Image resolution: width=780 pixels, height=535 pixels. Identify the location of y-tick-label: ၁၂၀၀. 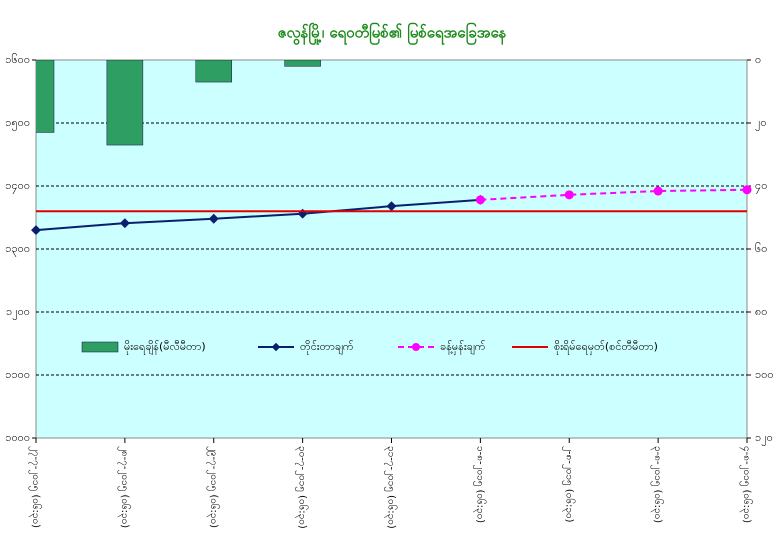
(18, 312).